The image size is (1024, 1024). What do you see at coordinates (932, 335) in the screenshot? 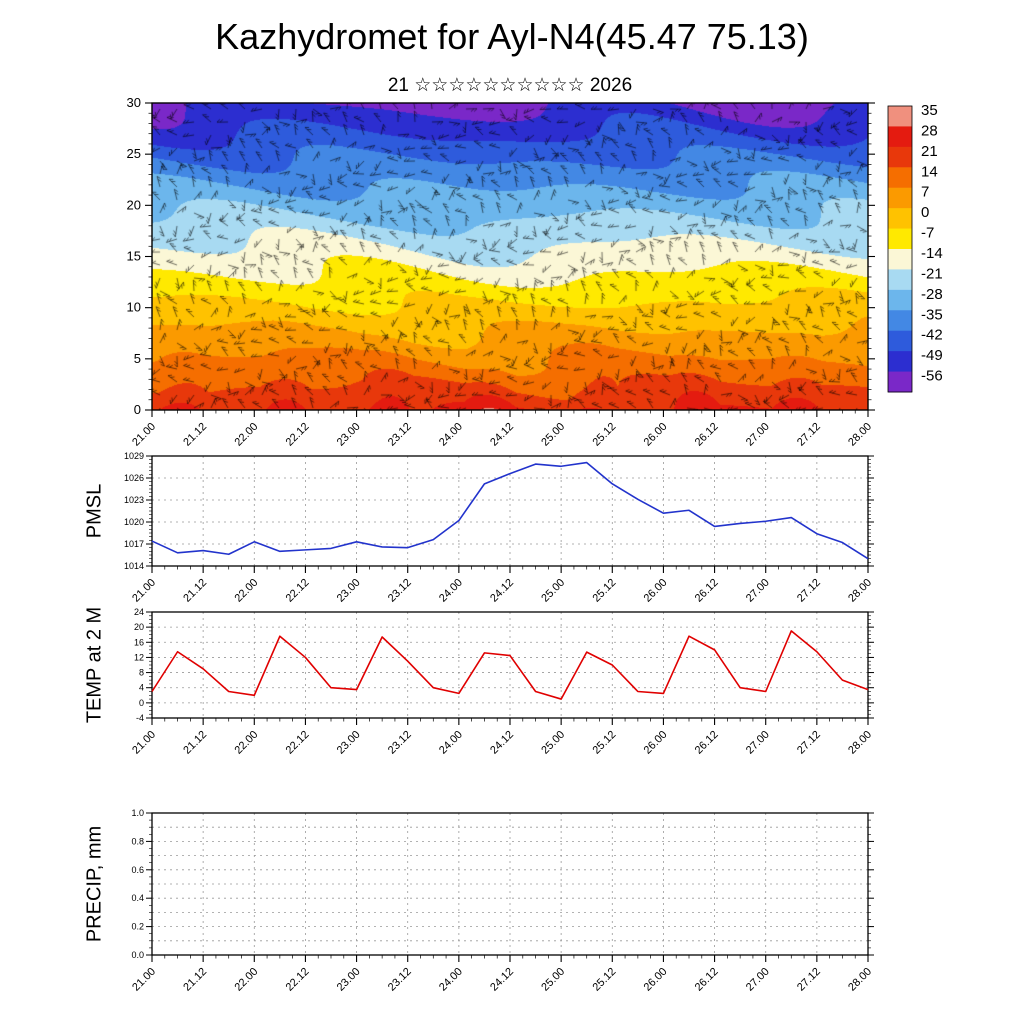
I see `svg-text: -42` at bounding box center [932, 335].